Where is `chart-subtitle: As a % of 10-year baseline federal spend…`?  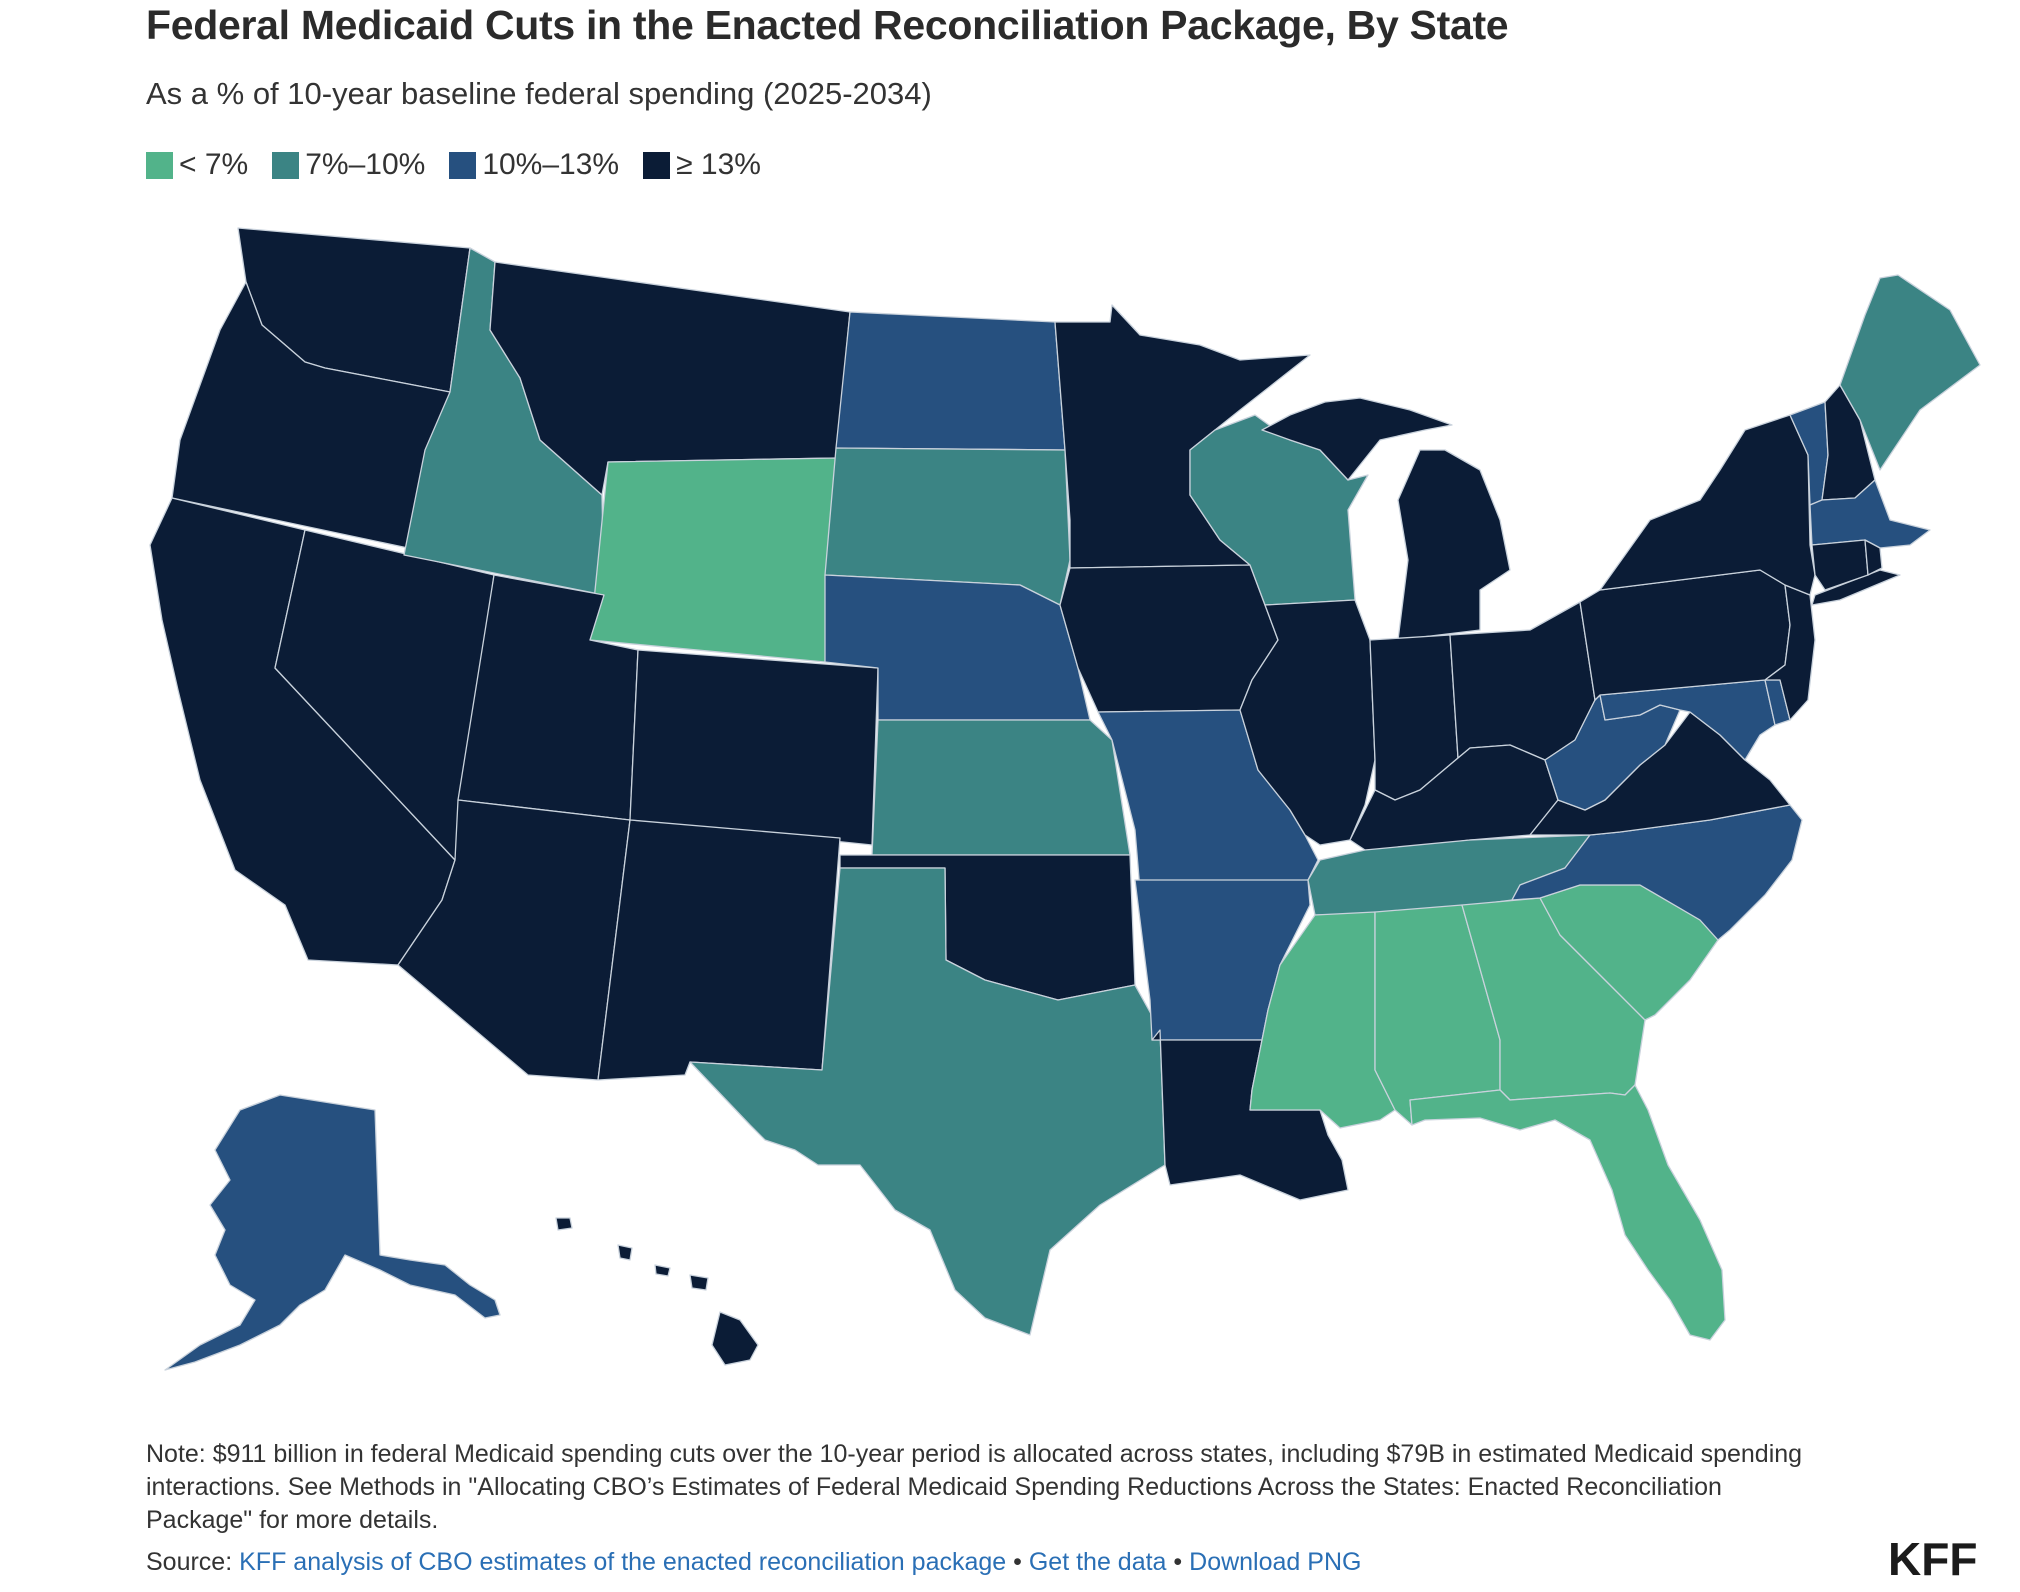 chart-subtitle: As a % of 10-year baseline federal spend… is located at coordinates (539, 93).